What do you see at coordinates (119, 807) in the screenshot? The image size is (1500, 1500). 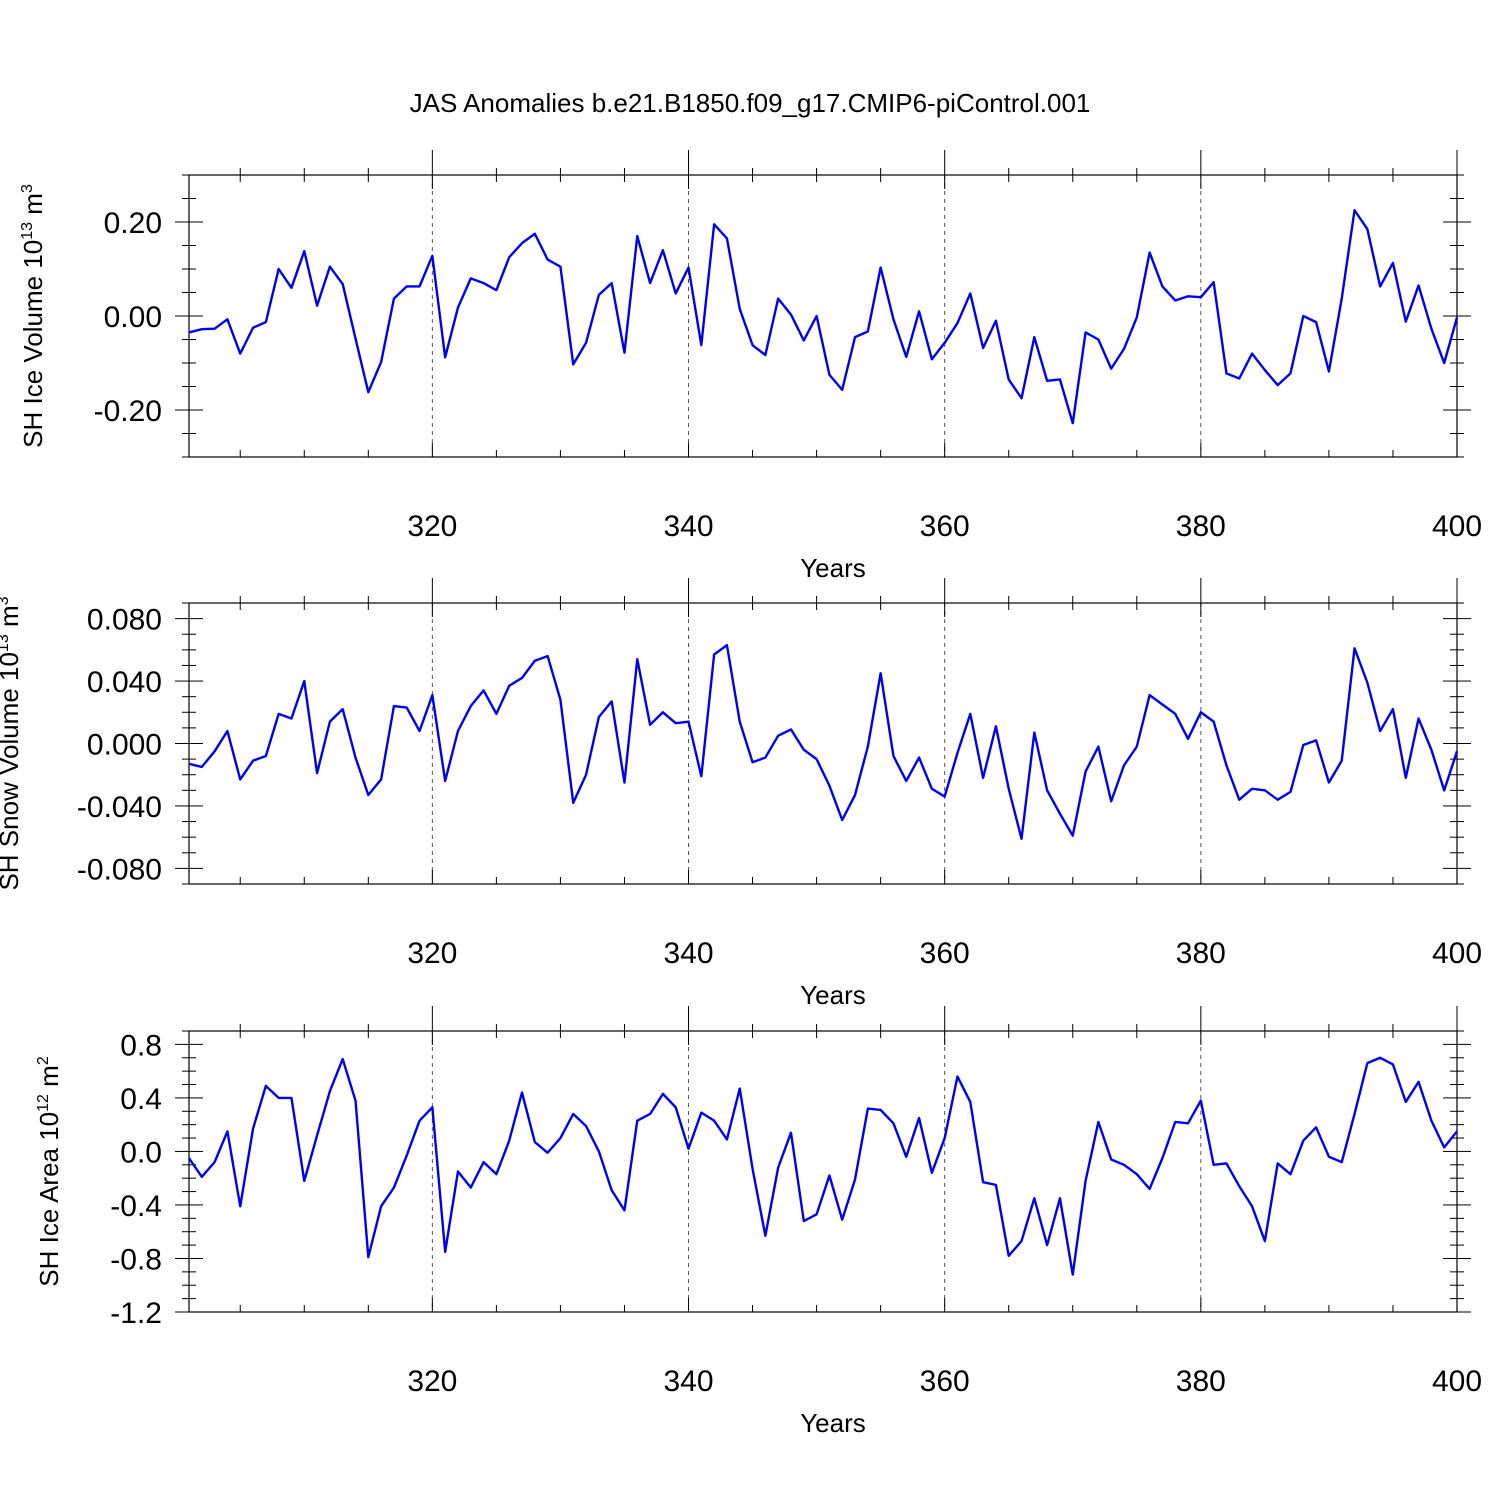 I see `ytick-label: -0.040` at bounding box center [119, 807].